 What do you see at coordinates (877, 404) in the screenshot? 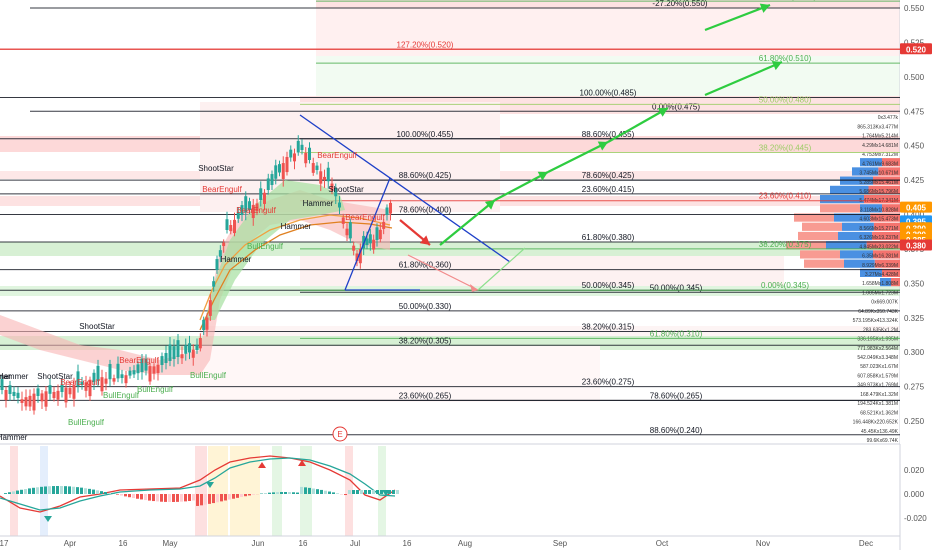
I see `volume-label: 194.524Kx1.381M` at bounding box center [877, 404].